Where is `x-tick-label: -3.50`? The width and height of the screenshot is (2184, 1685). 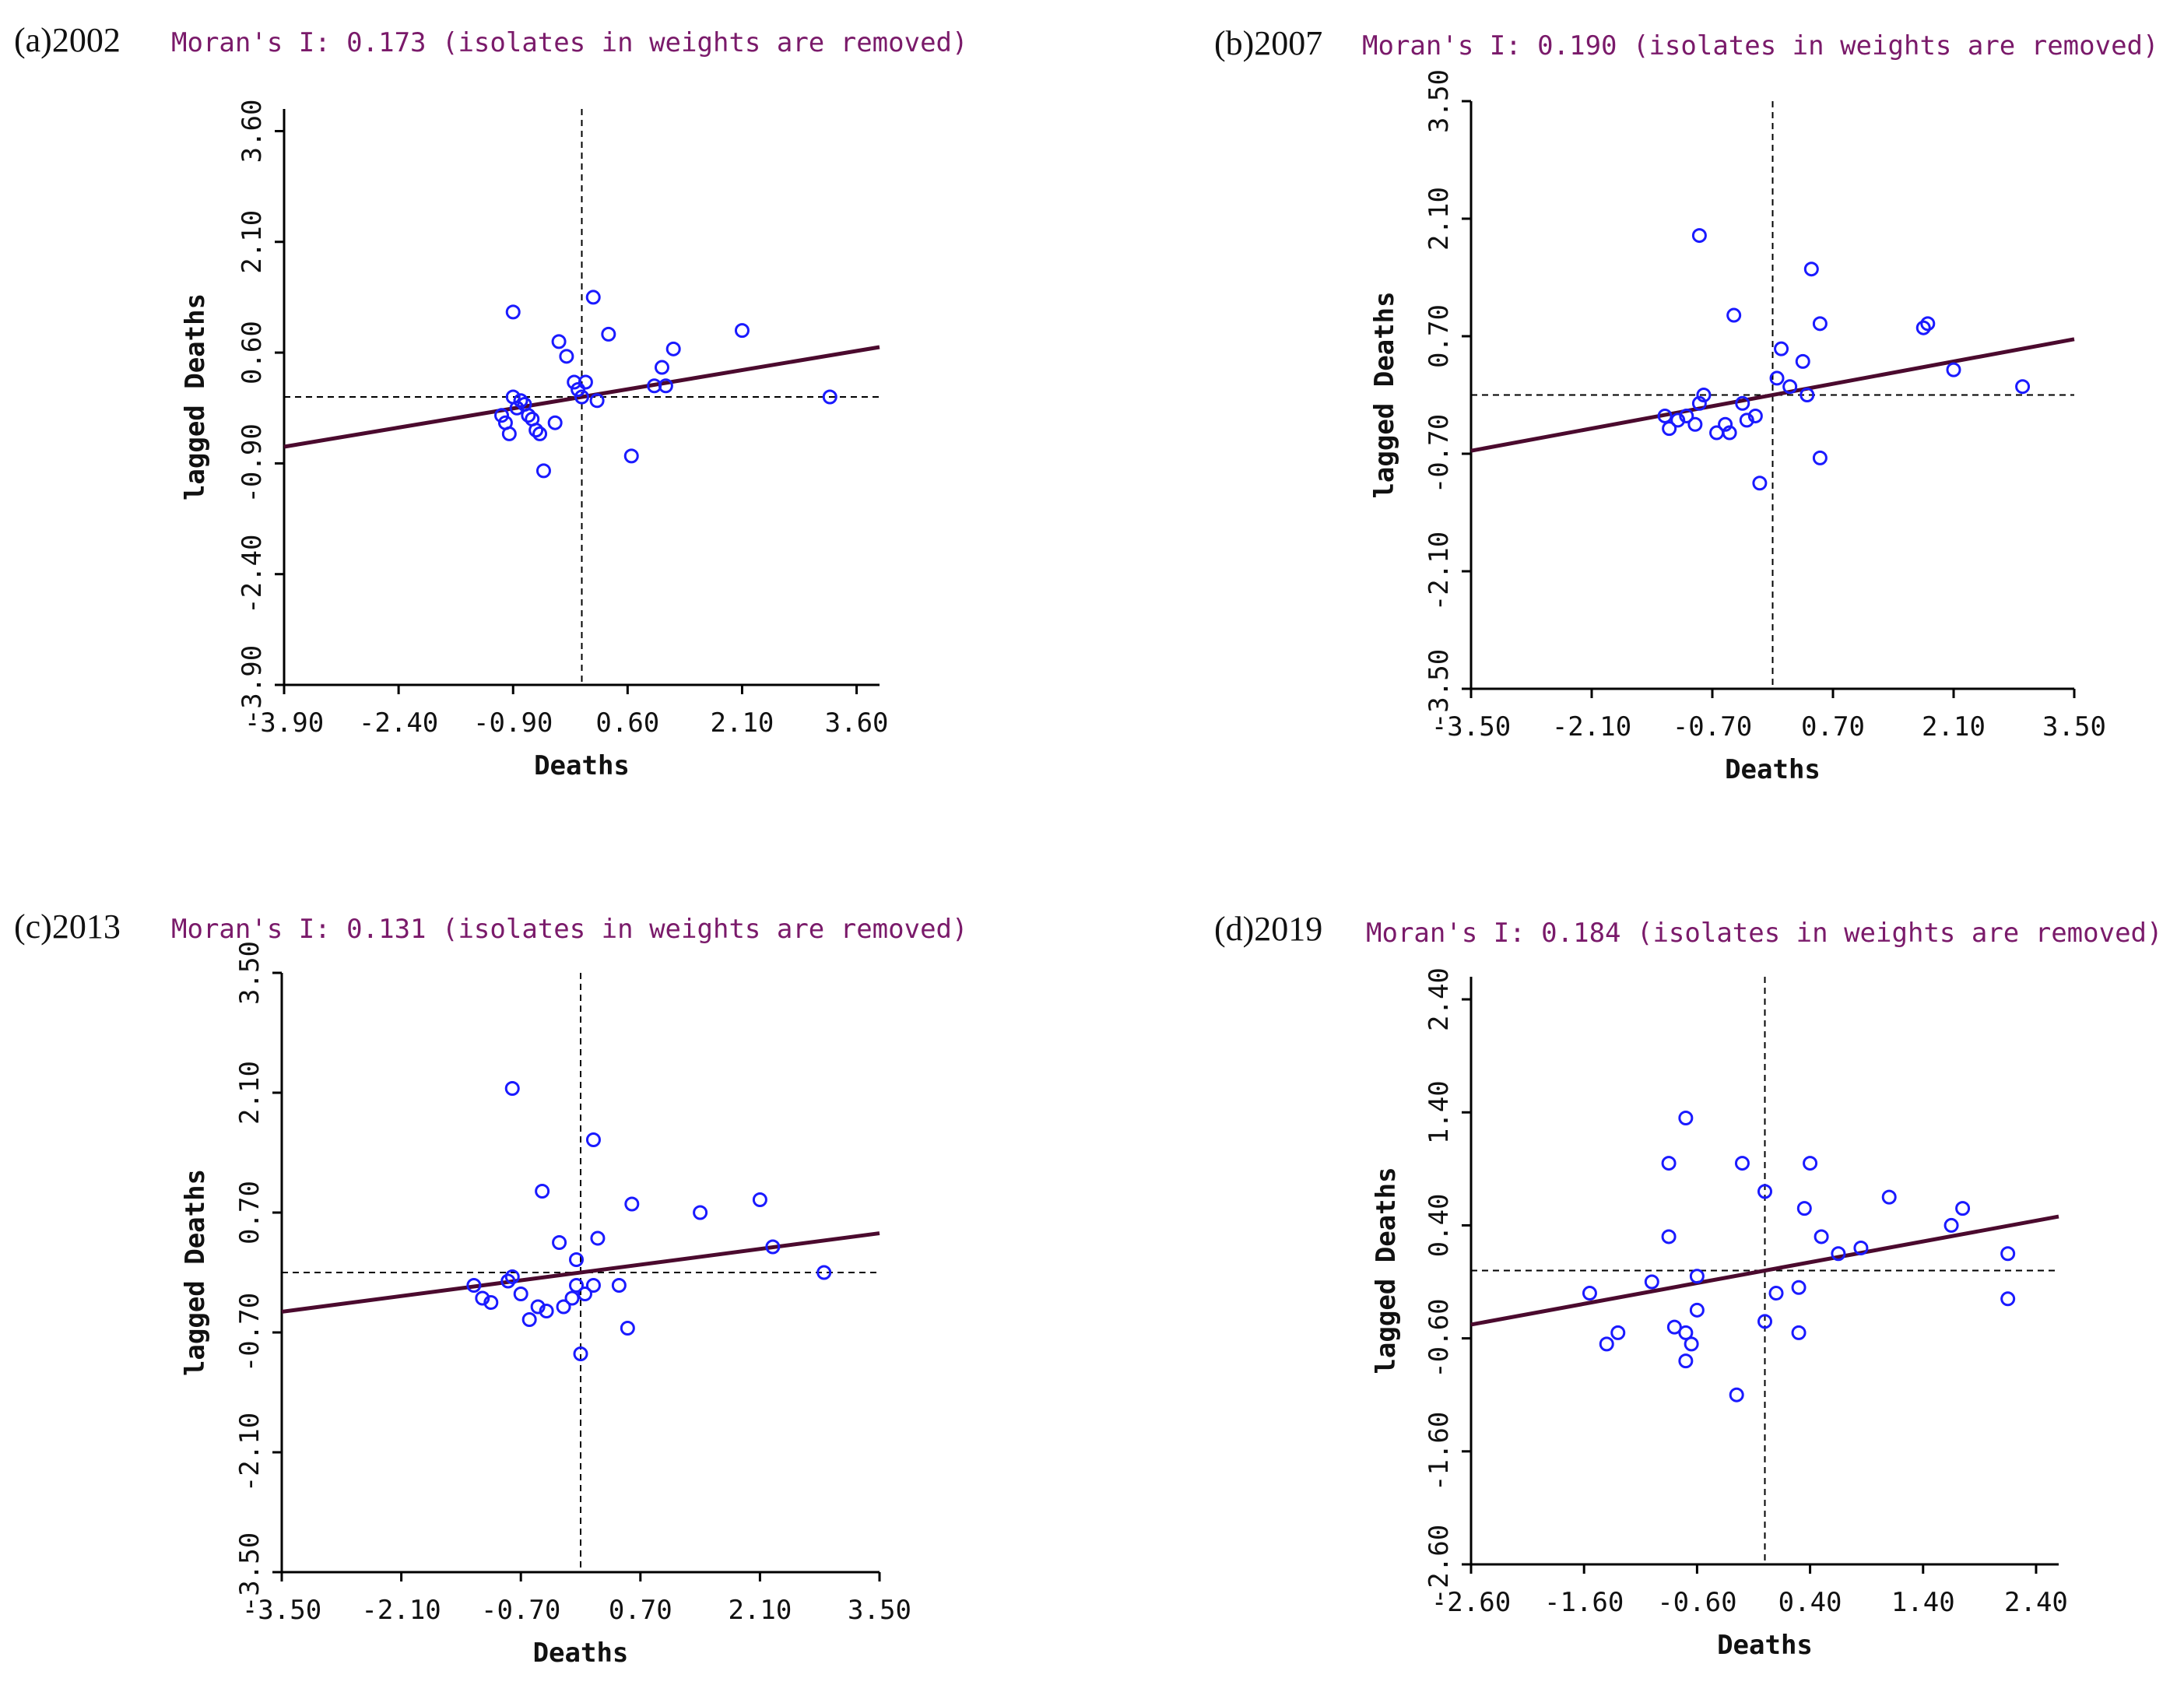 x-tick-label: -3.50 is located at coordinates (1471, 726).